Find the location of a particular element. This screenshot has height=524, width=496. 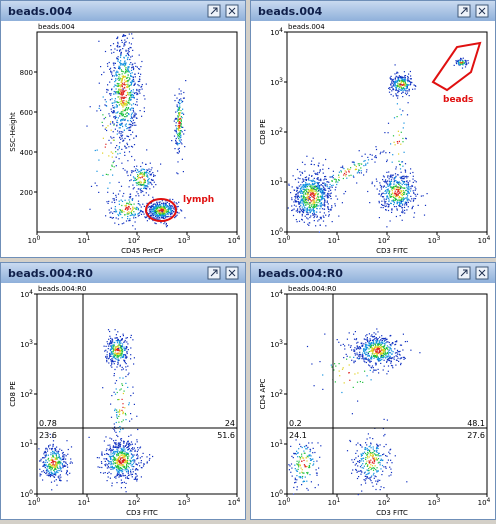

tick-exponent: 0 is located at coordinates (39, 500).